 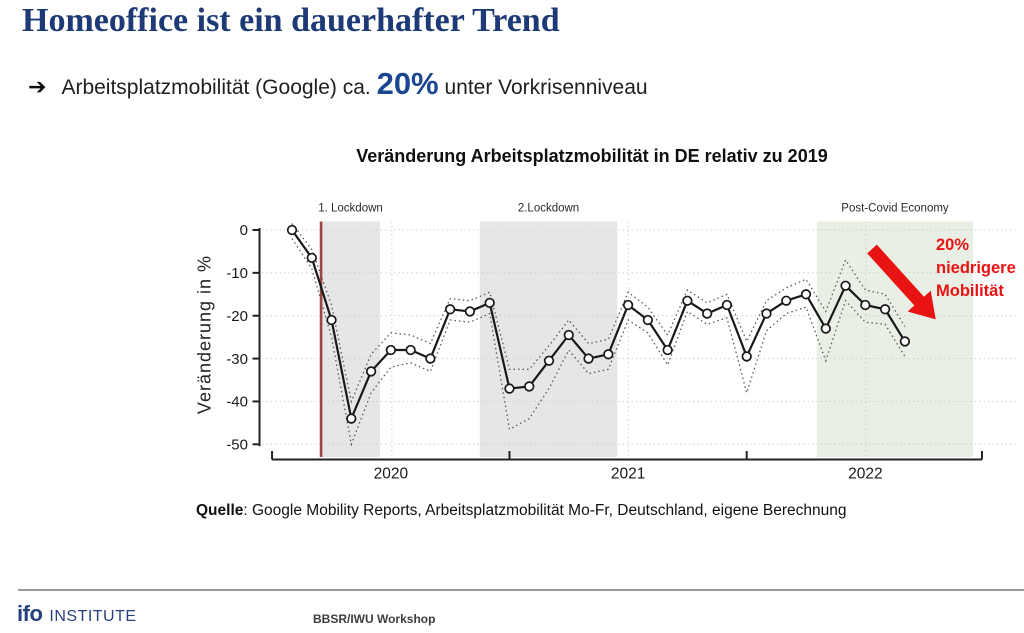 What do you see at coordinates (865, 474) in the screenshot?
I see `x-year-label: 2022` at bounding box center [865, 474].